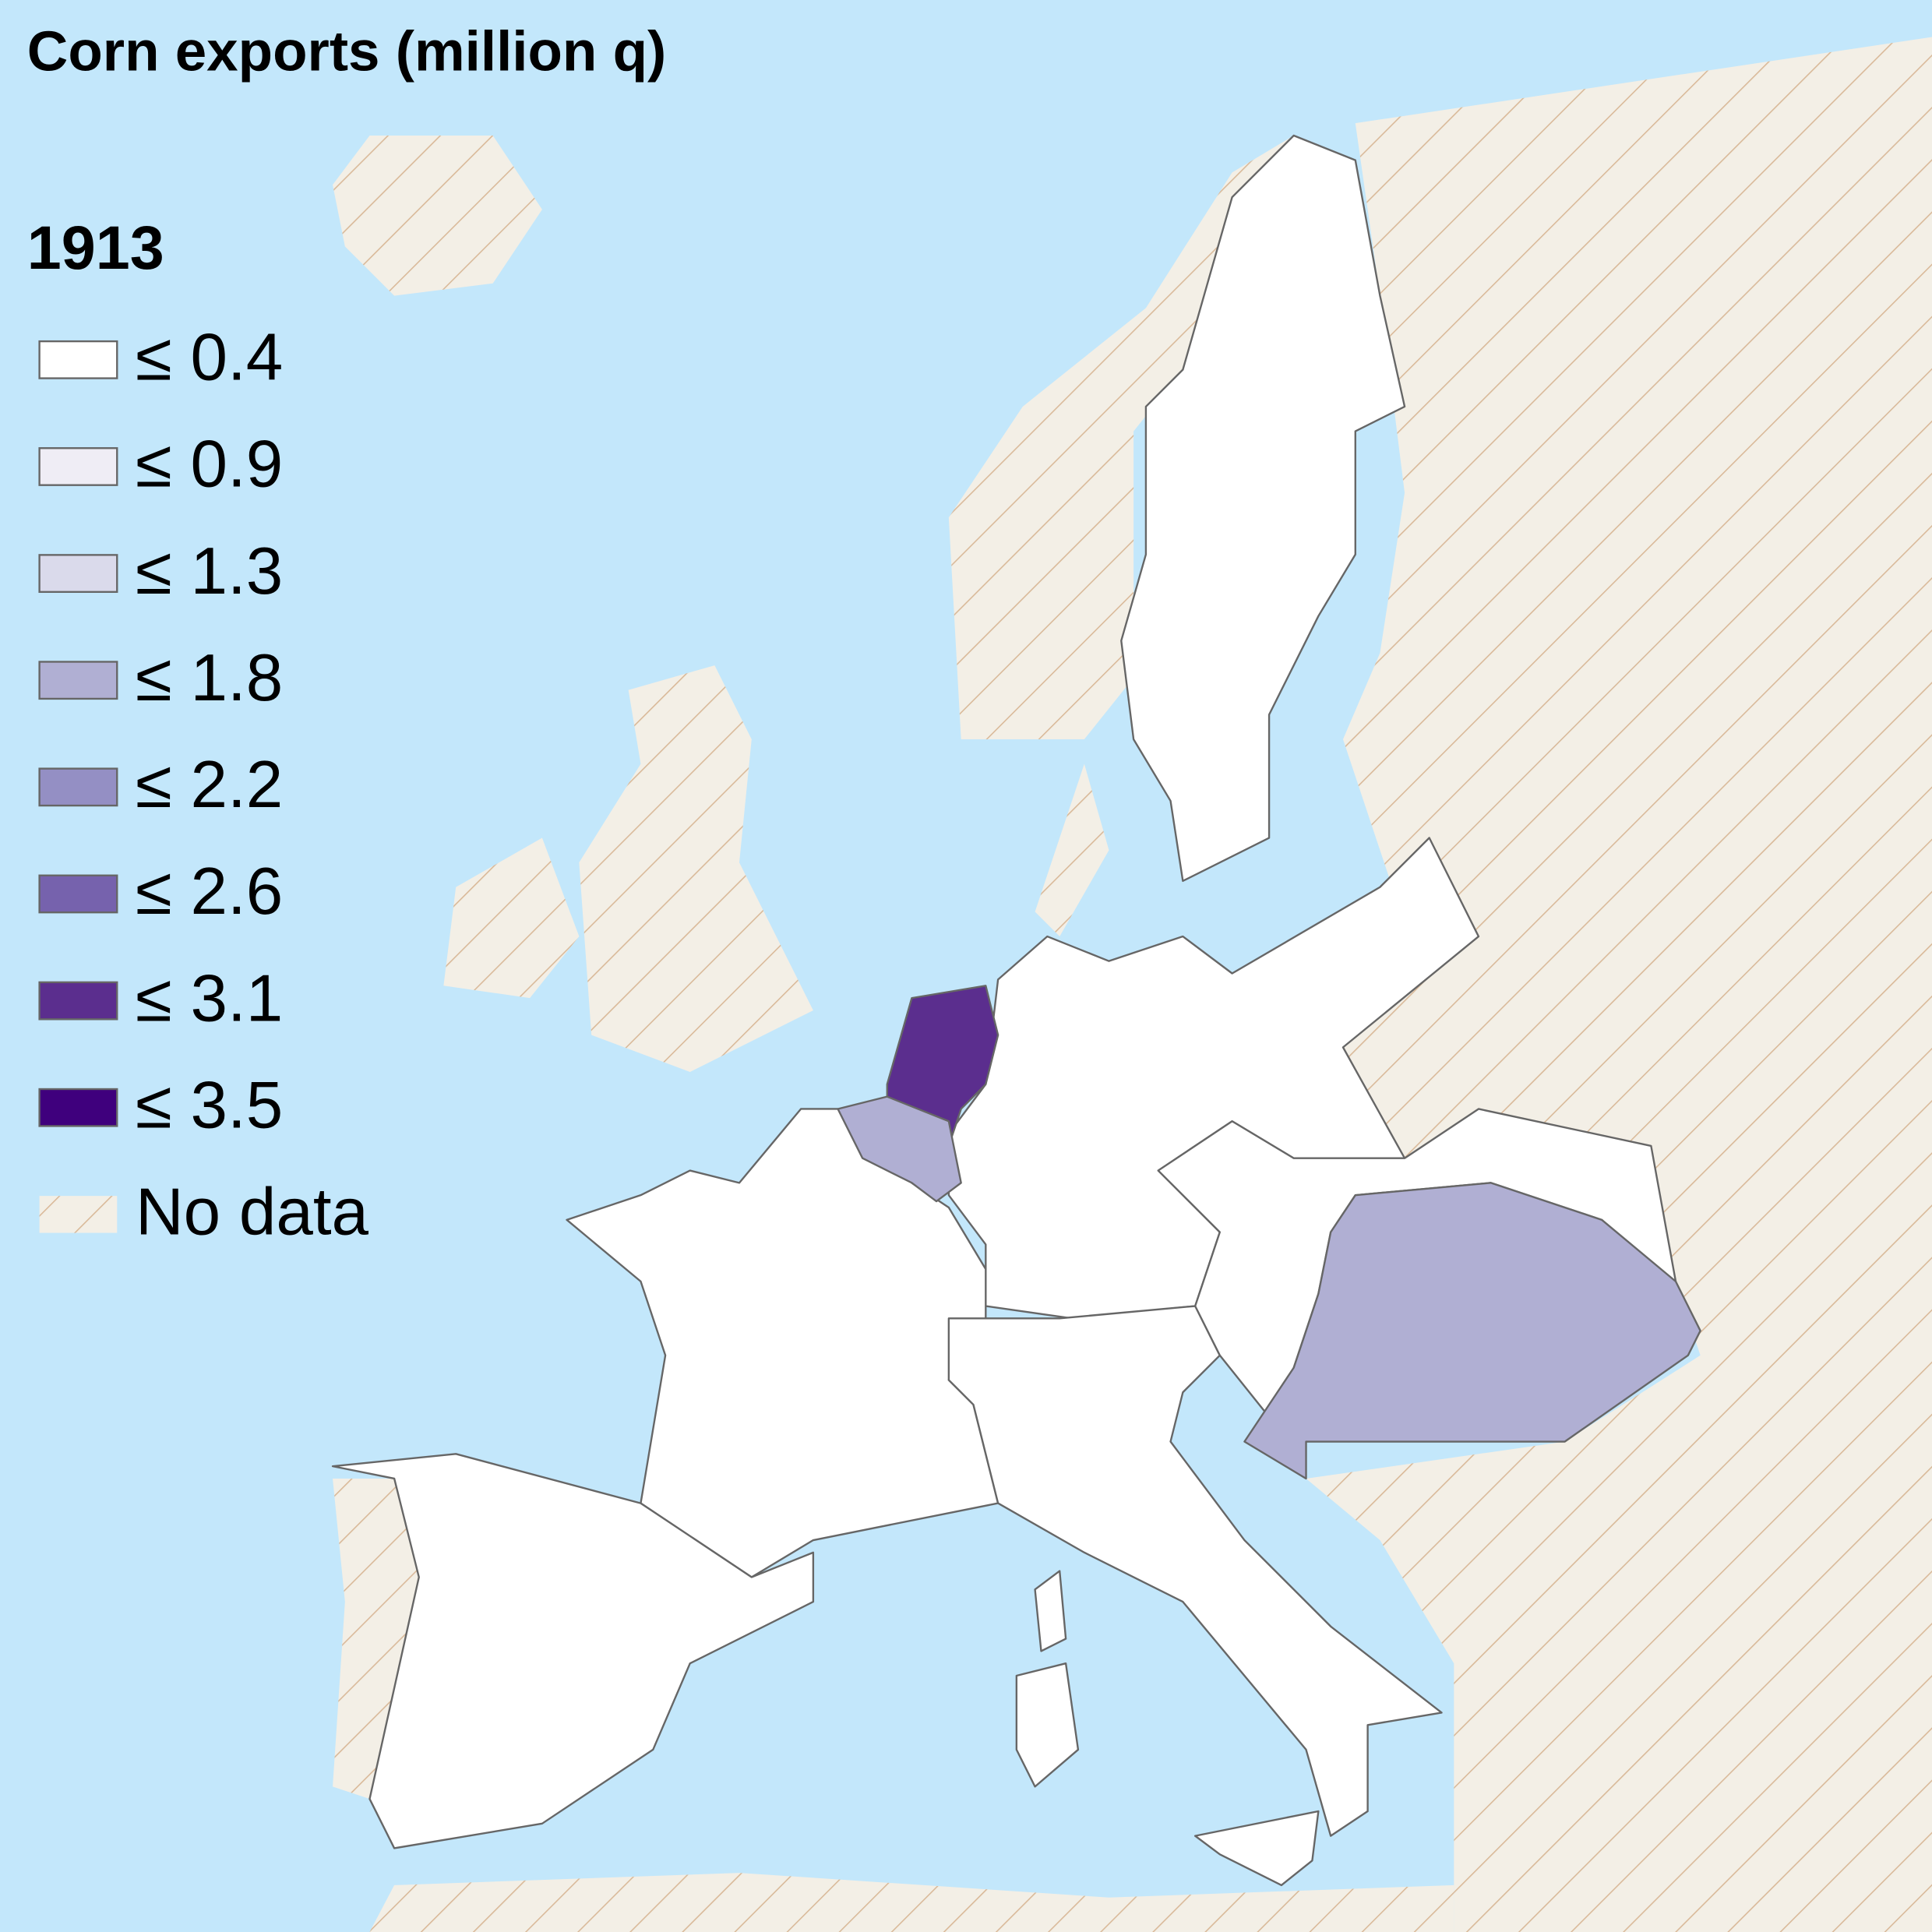 The image size is (1932, 1932). I want to click on legend-label: ≤ 0.4, so click(210, 358).